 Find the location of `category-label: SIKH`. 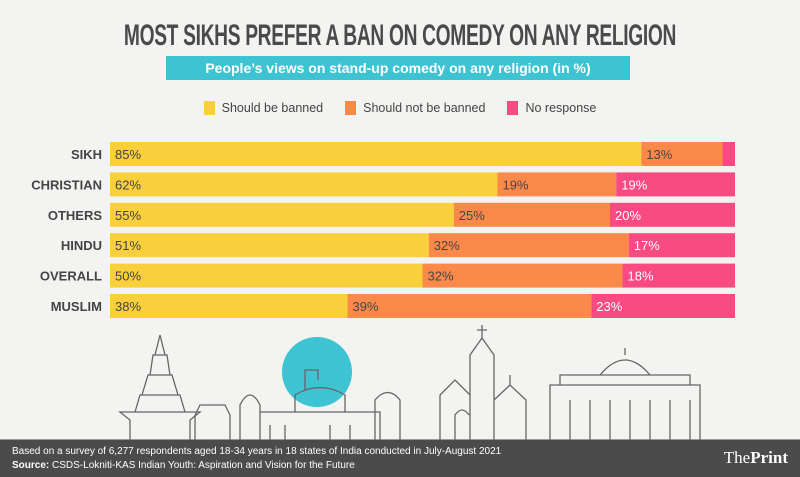

category-label: SIKH is located at coordinates (86, 154).